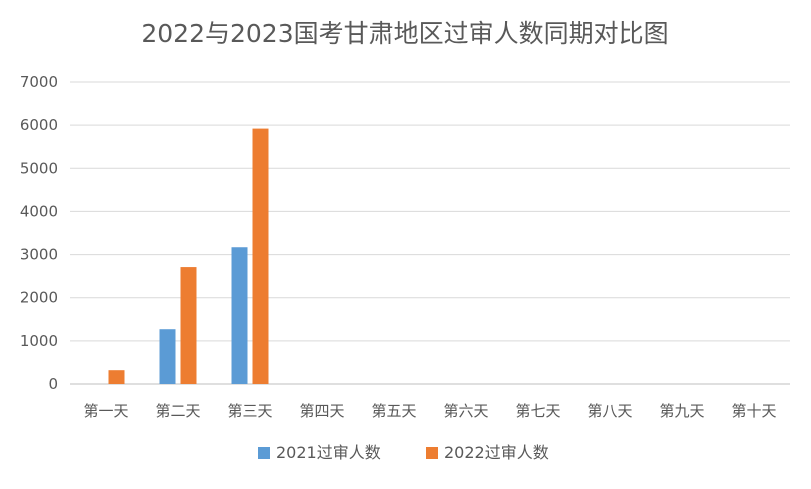  I want to click on y-tick-label: 0, so click(53, 384).